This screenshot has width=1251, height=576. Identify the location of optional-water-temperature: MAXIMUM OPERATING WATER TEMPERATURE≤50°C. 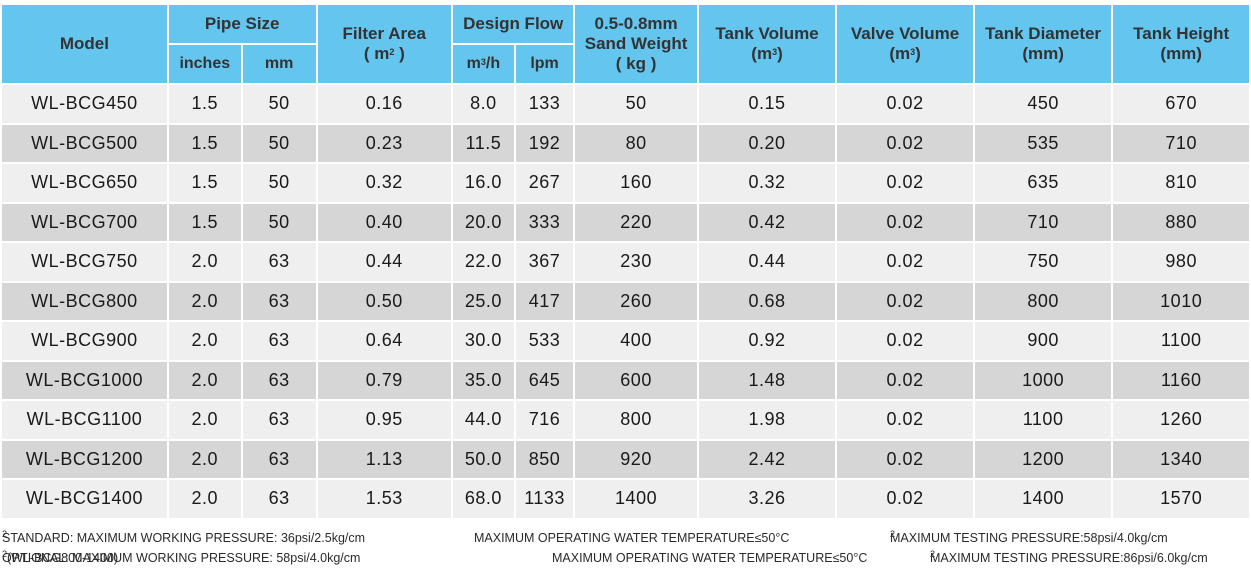
(710, 558).